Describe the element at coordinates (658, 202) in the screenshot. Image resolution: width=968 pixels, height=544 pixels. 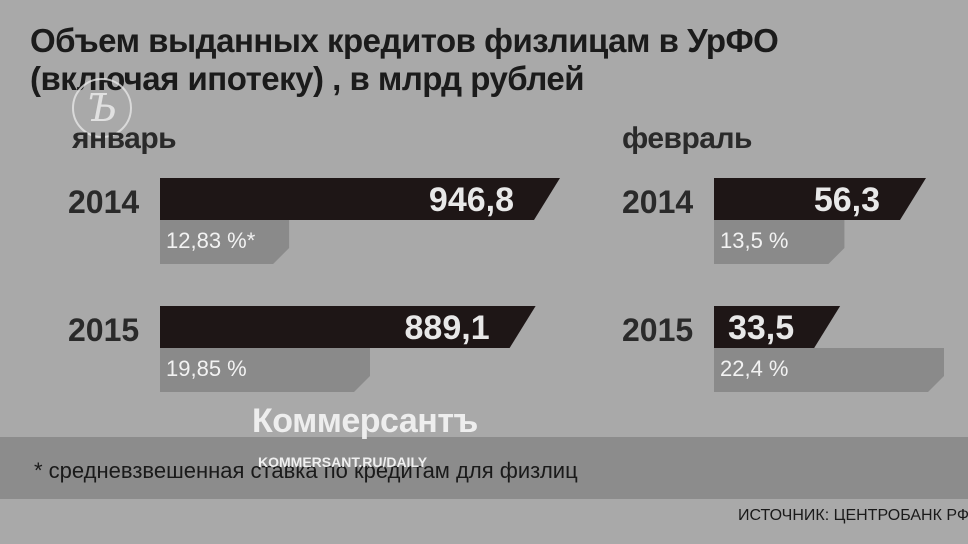
I see `year-label-february-2014: 2014` at that location.